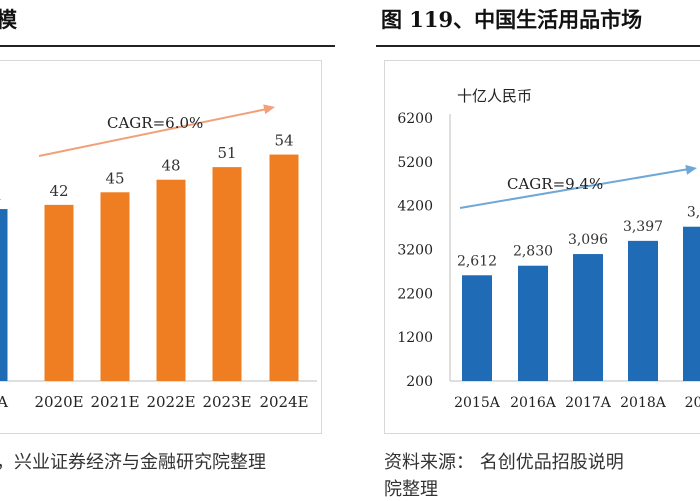 The image size is (700, 501). I want to click on right-x-tick-label: 2017A, so click(588, 403).